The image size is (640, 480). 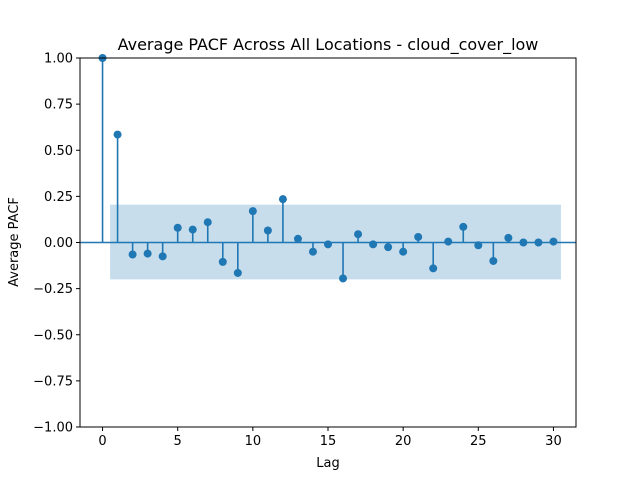 What do you see at coordinates (253, 441) in the screenshot?
I see `x-tick-label-10: 10` at bounding box center [253, 441].